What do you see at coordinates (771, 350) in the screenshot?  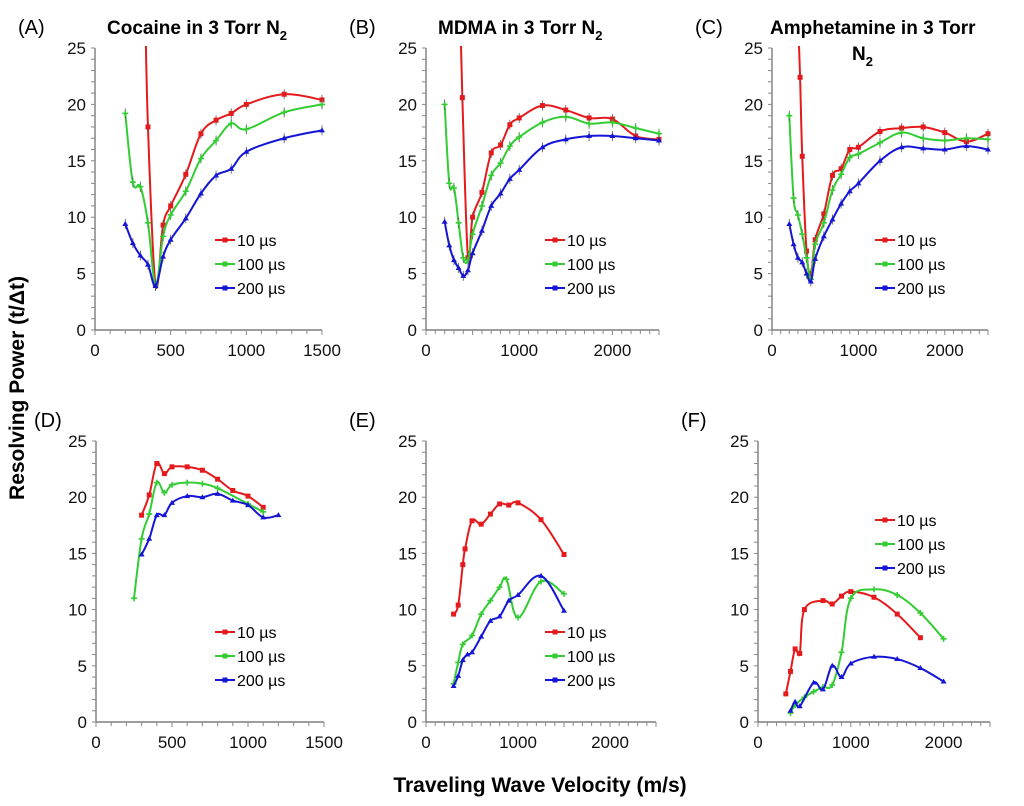 I see `x-tick-label: 0` at bounding box center [771, 350].